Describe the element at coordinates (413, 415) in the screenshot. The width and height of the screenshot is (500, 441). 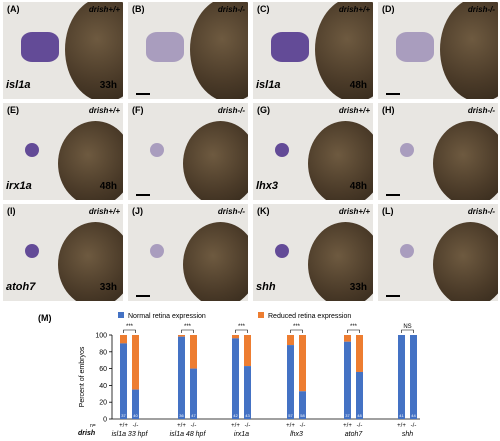
I see `bar-n-label: 44` at that location.